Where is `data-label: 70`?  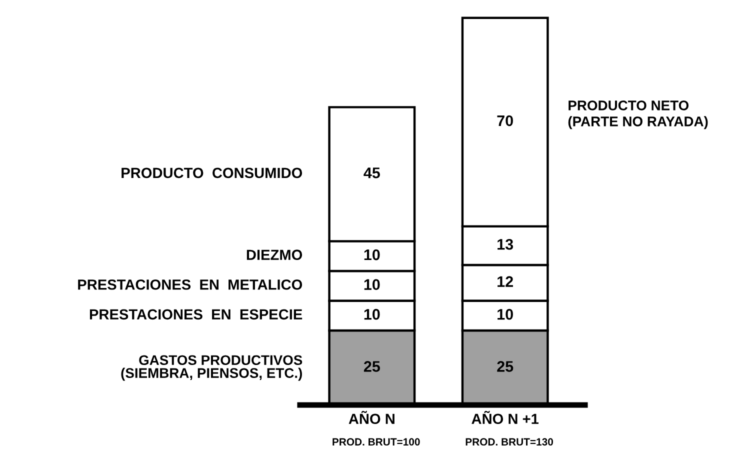
data-label: 70 is located at coordinates (505, 120).